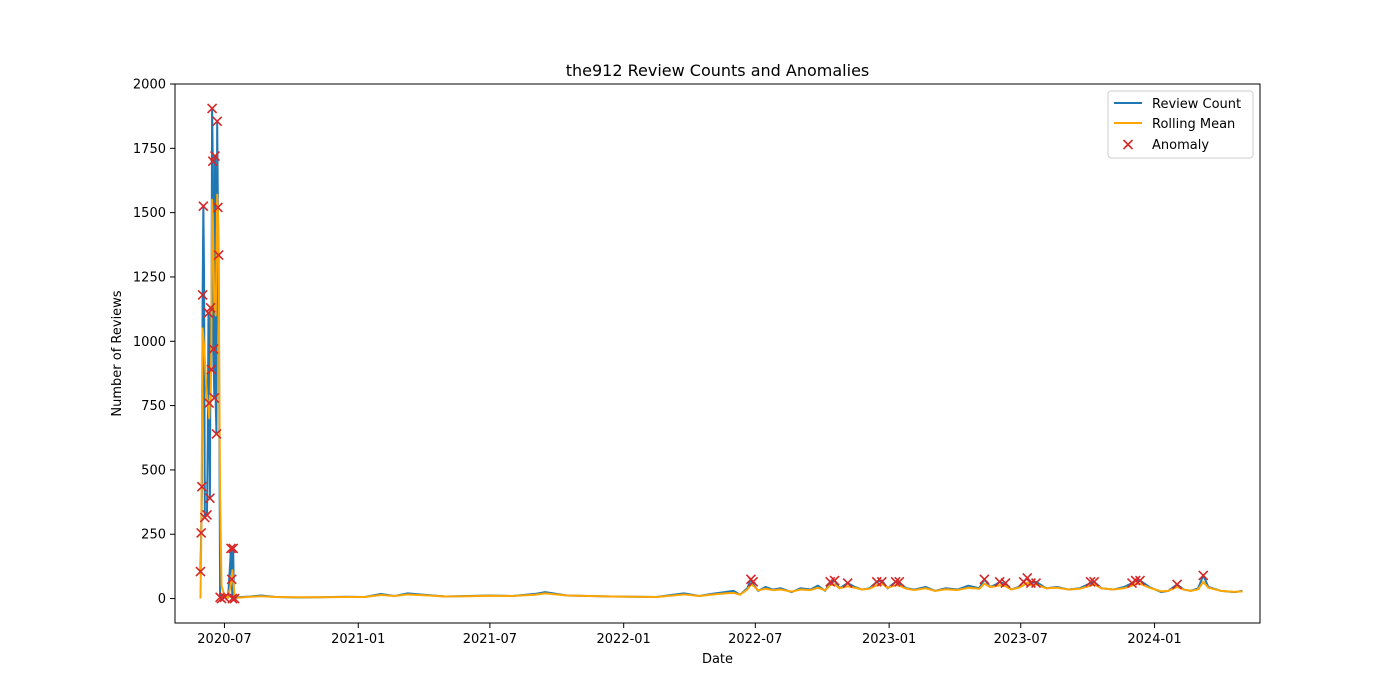  Describe the element at coordinates (1021, 639) in the screenshot. I see `x-tick-label: 2023-07` at that location.